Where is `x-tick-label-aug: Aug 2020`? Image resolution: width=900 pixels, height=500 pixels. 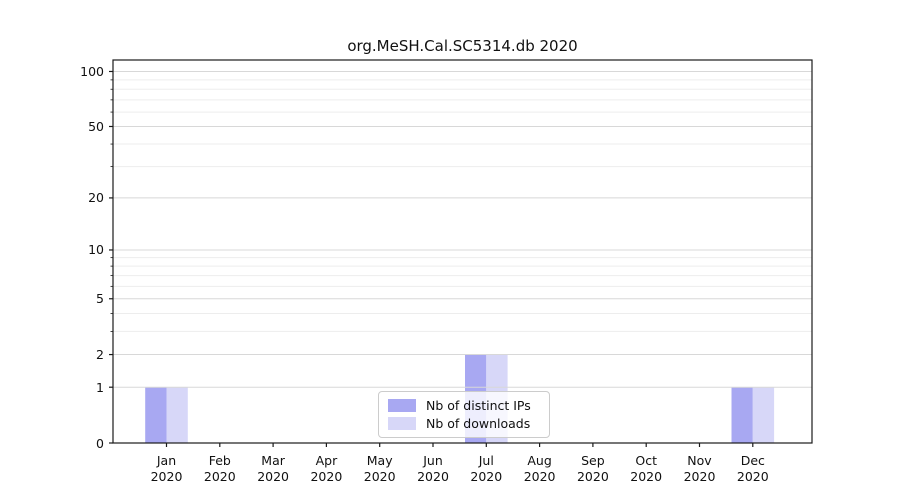
x-tick-label-aug: Aug 2020 is located at coordinates (540, 468).